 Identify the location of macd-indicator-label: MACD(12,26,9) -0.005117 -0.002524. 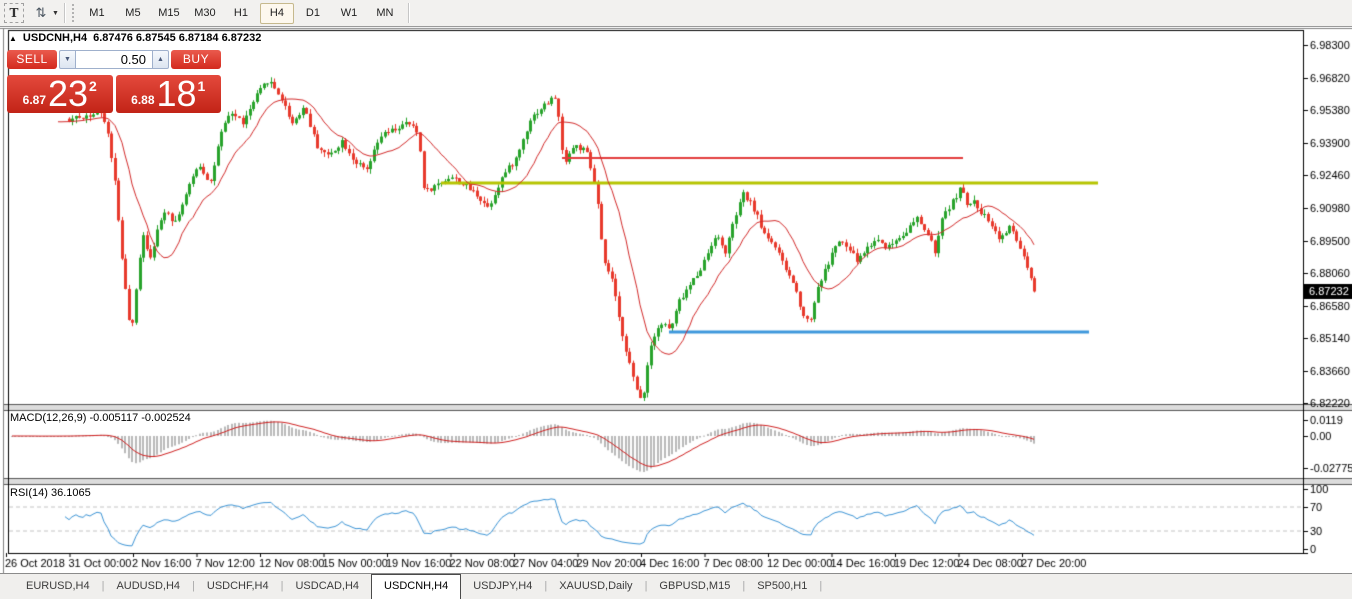
(100, 418).